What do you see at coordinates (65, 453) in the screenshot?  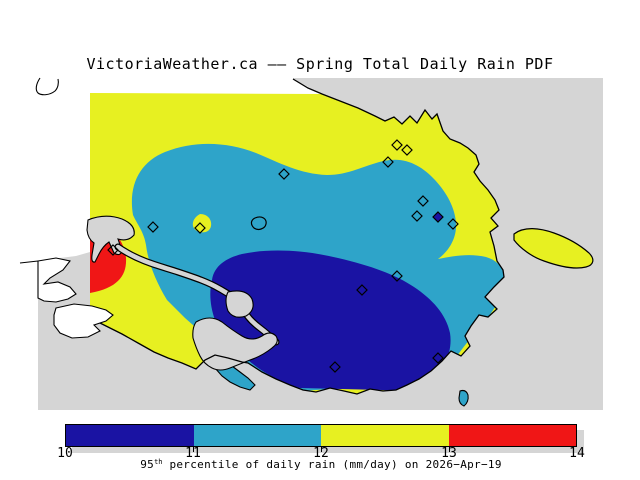 I see `colorbar-tick-label: 10` at bounding box center [65, 453].